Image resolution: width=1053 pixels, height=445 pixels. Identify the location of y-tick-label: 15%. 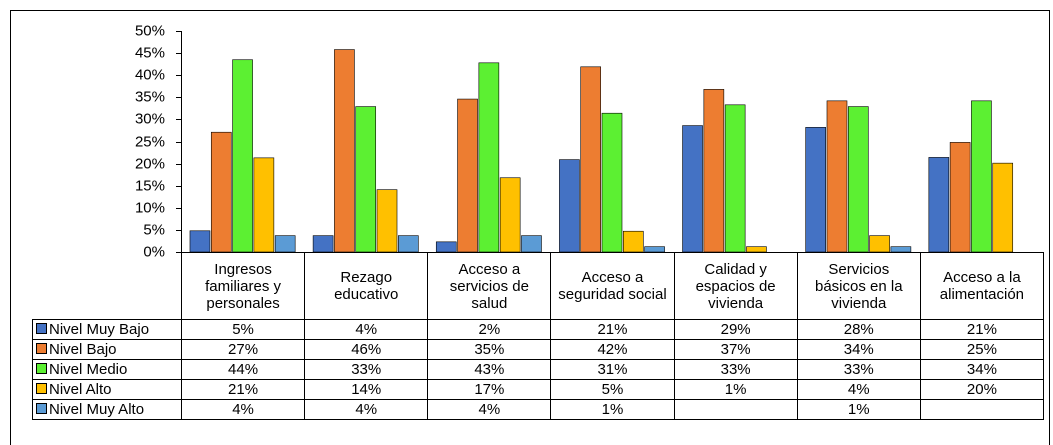
(150, 185).